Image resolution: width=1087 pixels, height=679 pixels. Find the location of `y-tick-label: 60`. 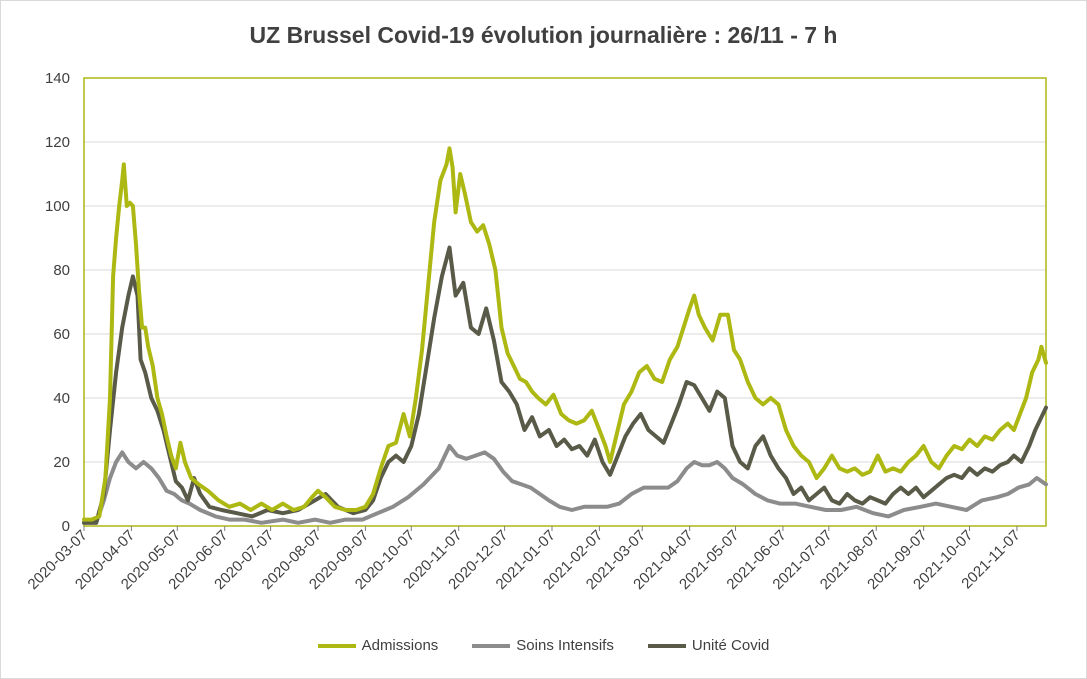

y-tick-label: 60 is located at coordinates (61, 334).